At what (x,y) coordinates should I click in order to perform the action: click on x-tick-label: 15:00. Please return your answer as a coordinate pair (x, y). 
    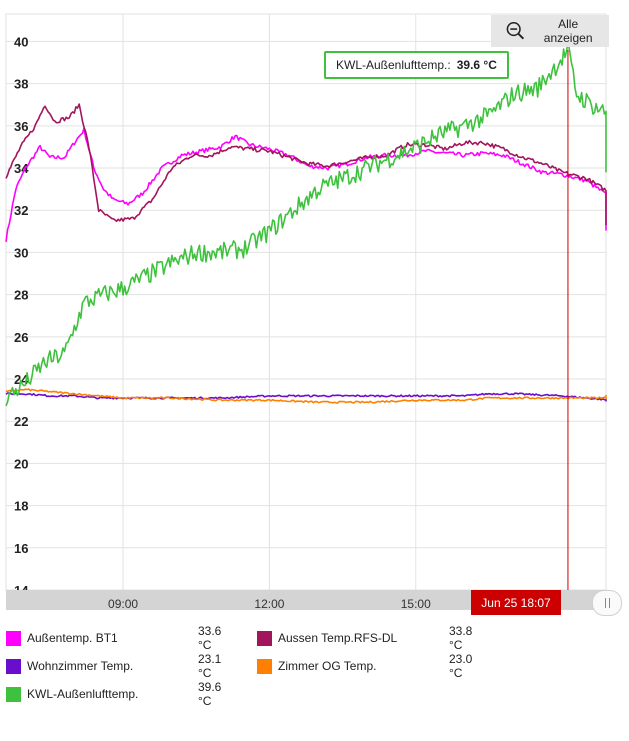
    Looking at the image, I should click on (416, 604).